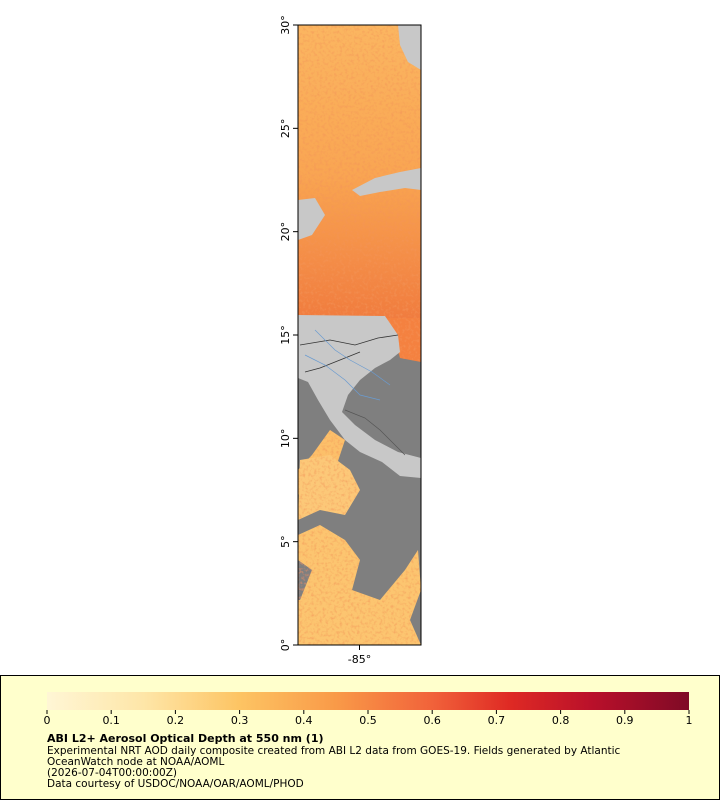 The image size is (720, 800). I want to click on colorbar-tick-label: 1, so click(689, 720).